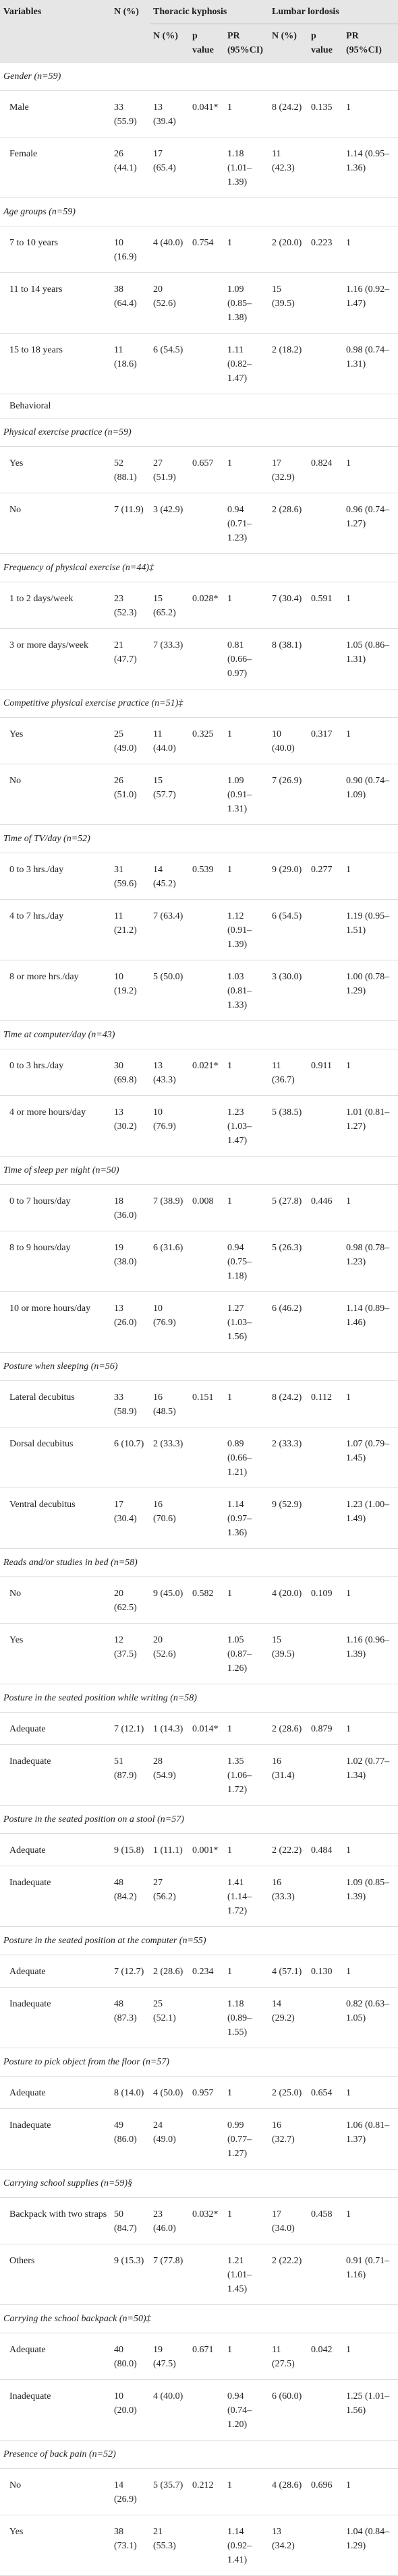  Describe the element at coordinates (326, 606) in the screenshot. I see `ll-p-value: 0.591` at that location.